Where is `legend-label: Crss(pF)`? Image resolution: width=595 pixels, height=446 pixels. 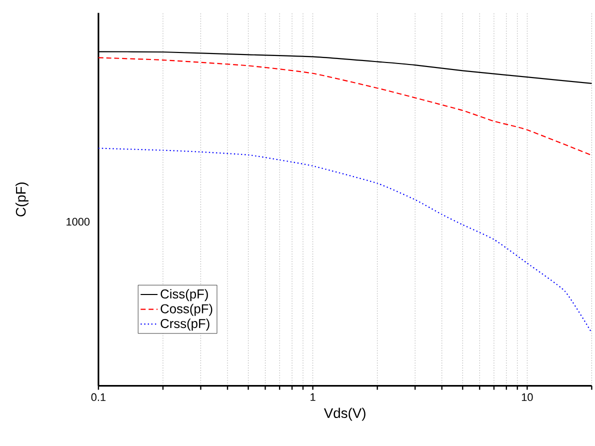 legend-label: Crss(pF) is located at coordinates (185, 324).